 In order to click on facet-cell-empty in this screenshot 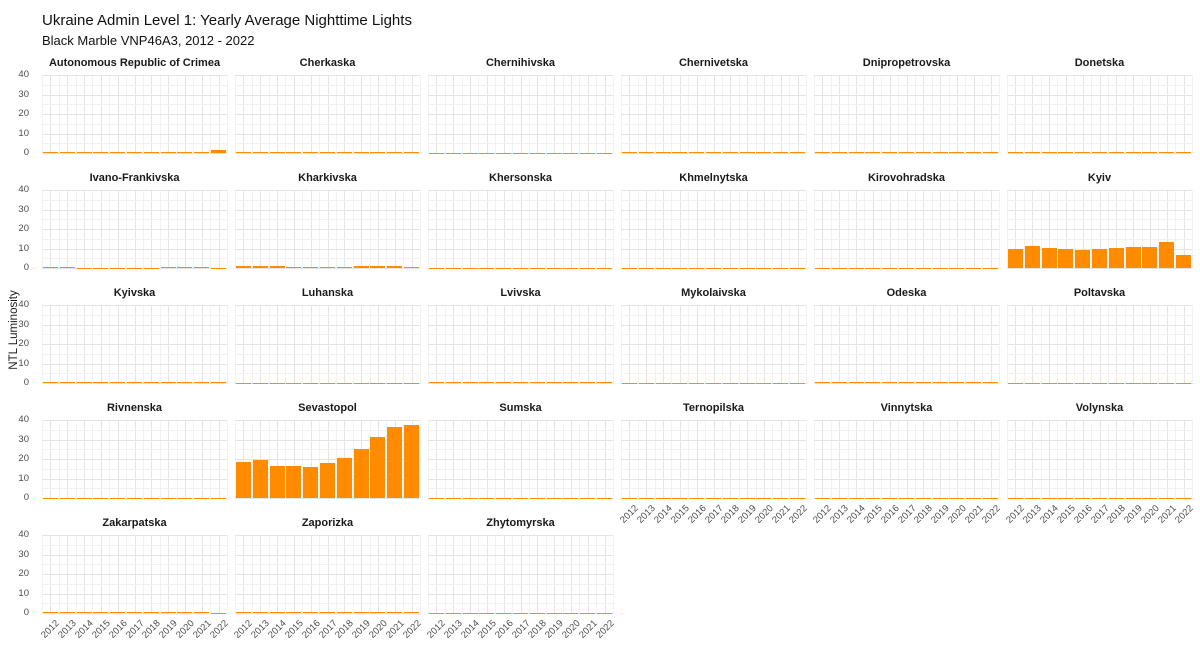, I will do `click(906, 565)`.